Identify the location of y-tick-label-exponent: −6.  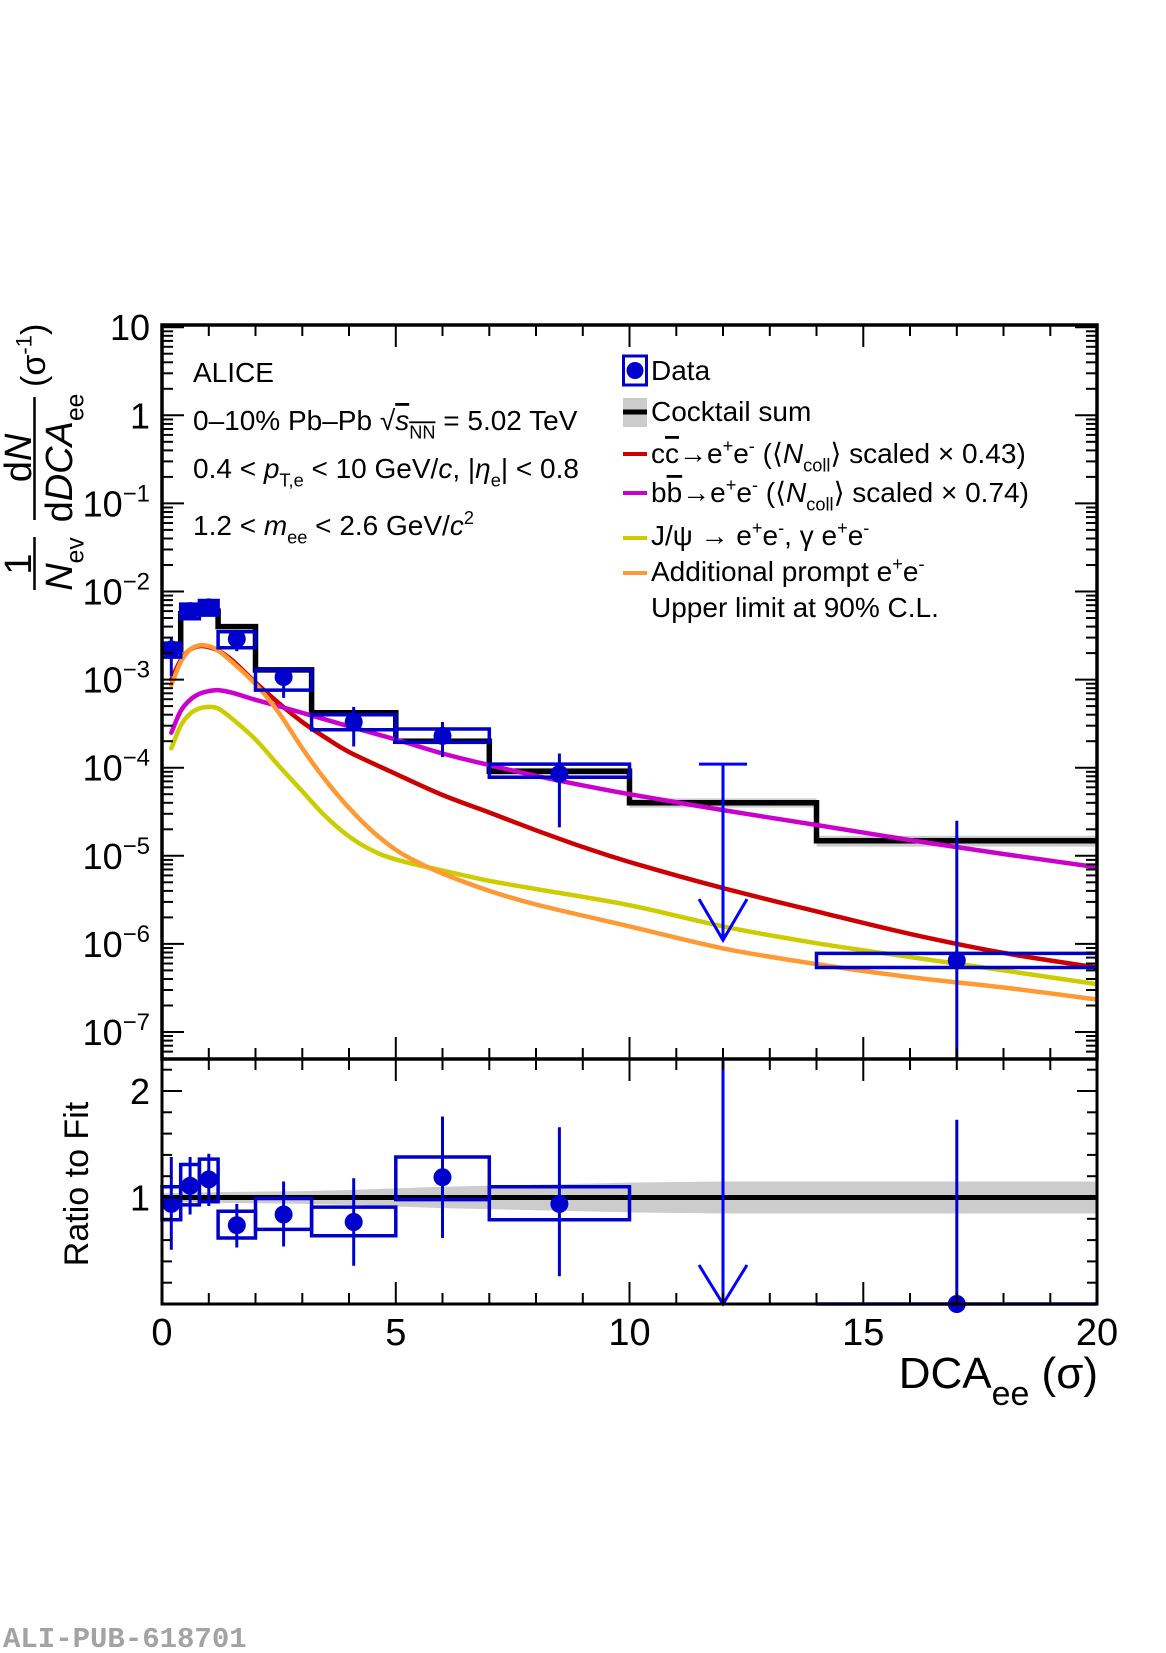
(136, 934).